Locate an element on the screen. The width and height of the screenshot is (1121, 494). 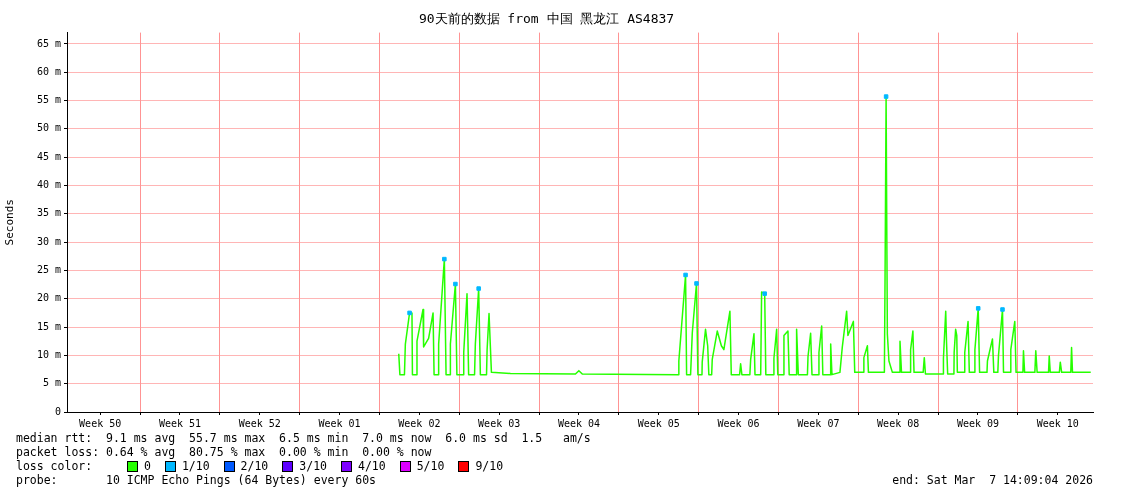
x-tick-label: Week 51 is located at coordinates (180, 423).